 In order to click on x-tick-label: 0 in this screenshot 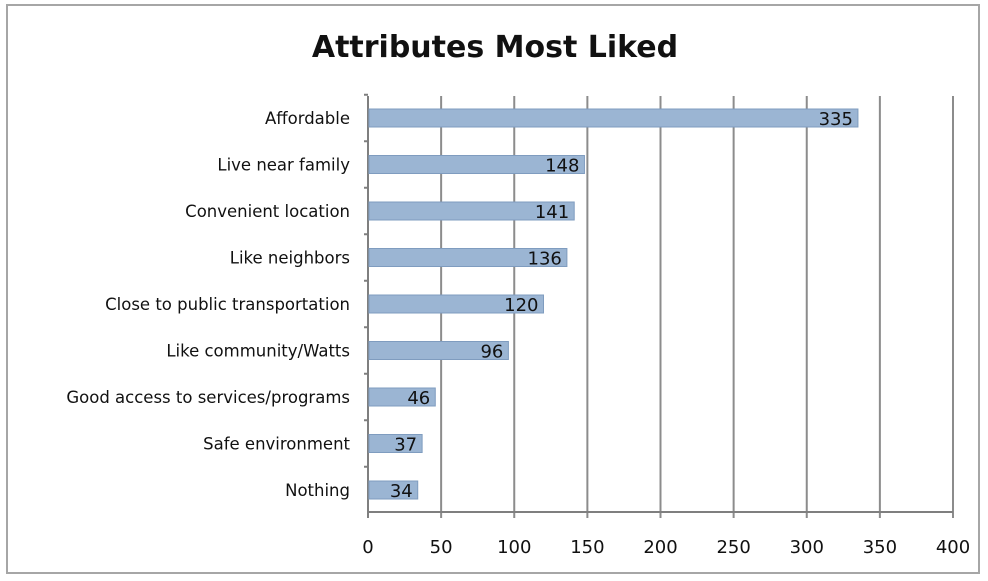, I will do `click(367, 547)`.